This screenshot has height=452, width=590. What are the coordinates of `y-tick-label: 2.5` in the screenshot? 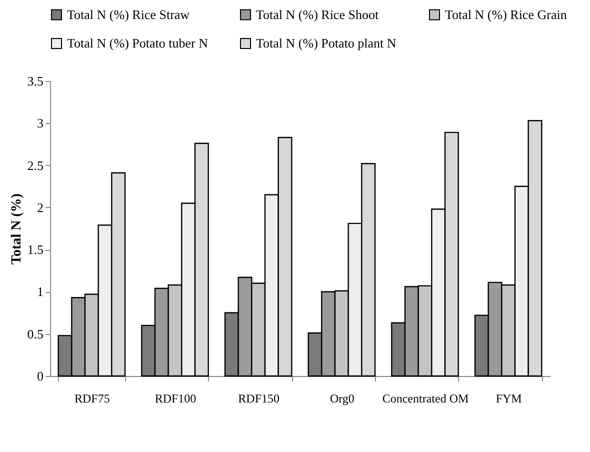 It's located at (35, 165).